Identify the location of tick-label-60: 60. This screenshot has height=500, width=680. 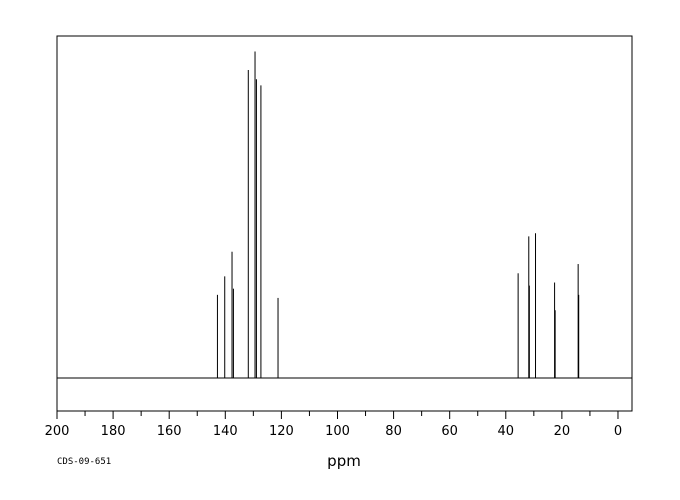
(449, 431).